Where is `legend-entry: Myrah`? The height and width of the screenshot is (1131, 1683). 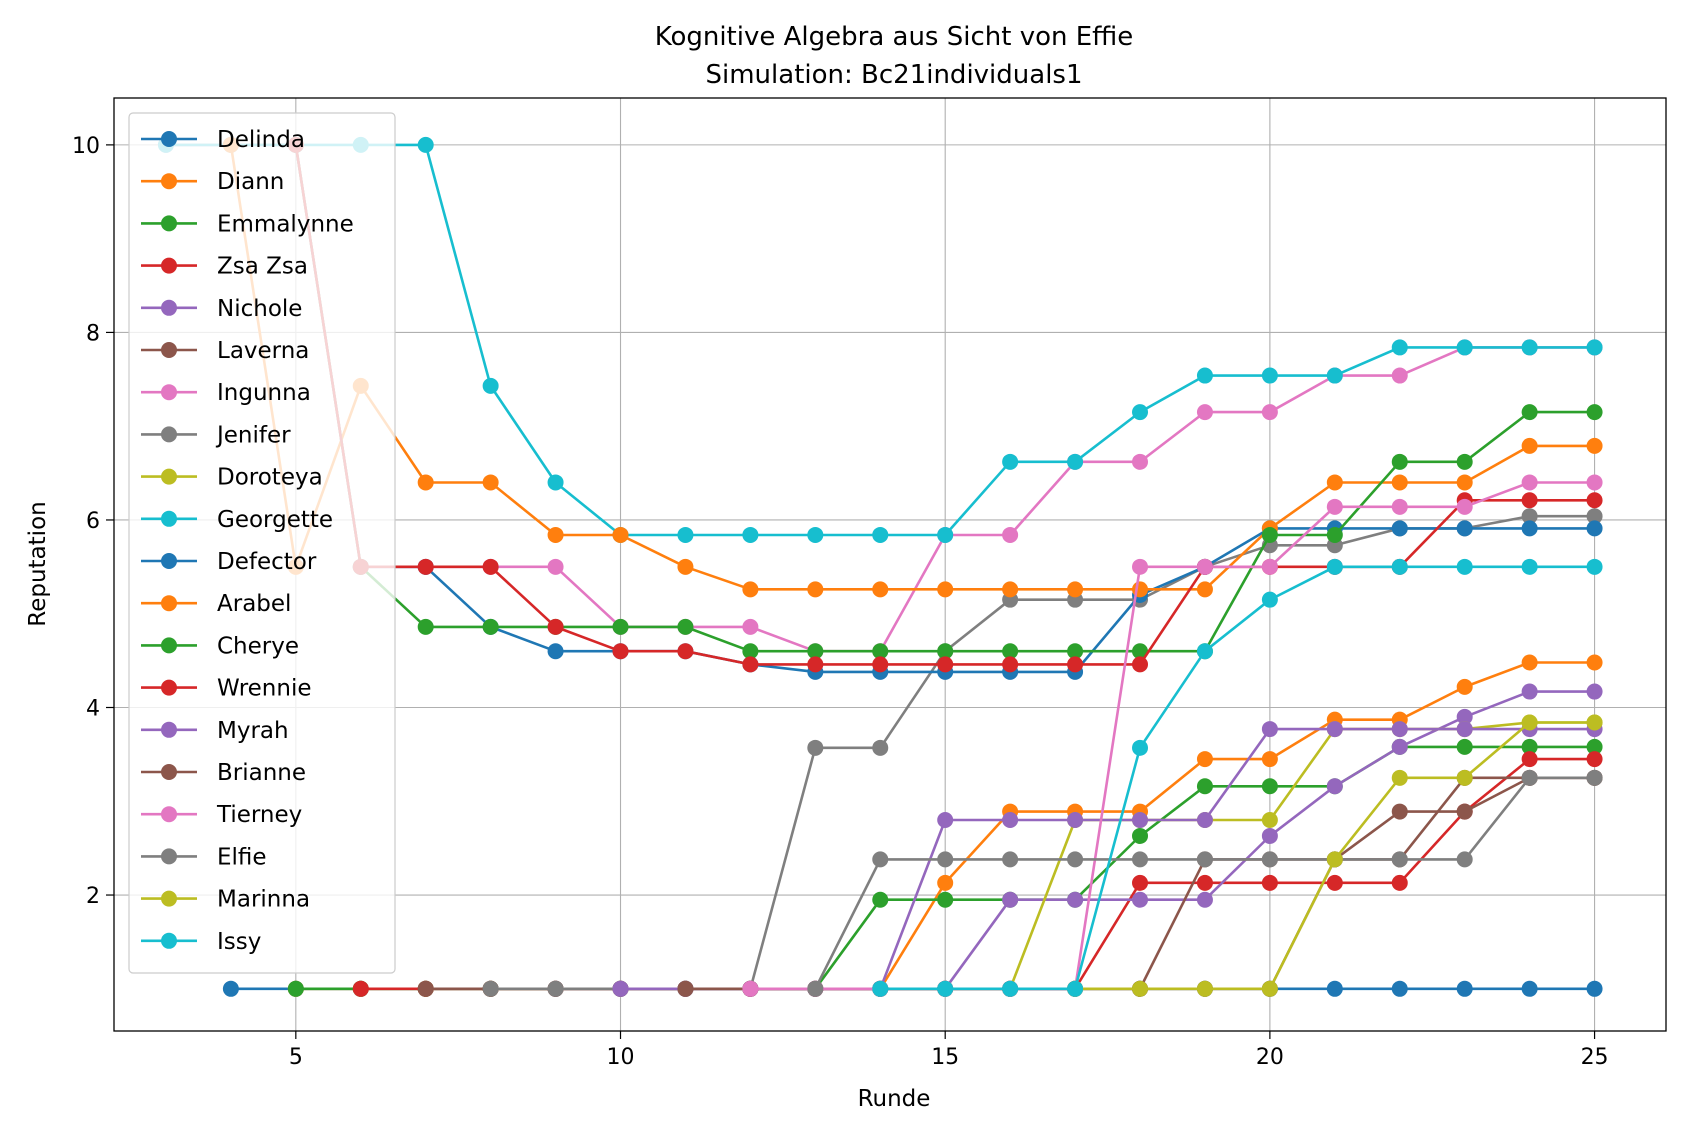
legend-entry: Myrah is located at coordinates (215, 731).